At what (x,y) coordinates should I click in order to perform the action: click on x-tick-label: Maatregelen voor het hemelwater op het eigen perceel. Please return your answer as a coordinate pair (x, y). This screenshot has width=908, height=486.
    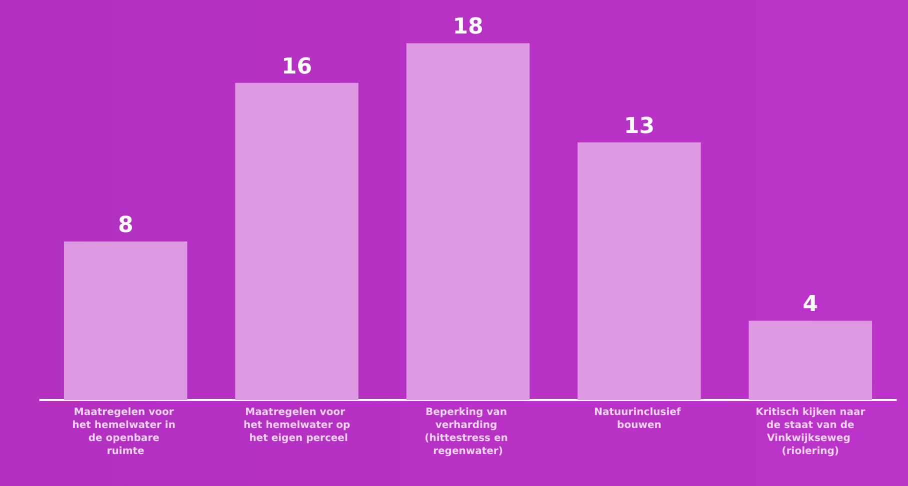
    Looking at the image, I should click on (296, 425).